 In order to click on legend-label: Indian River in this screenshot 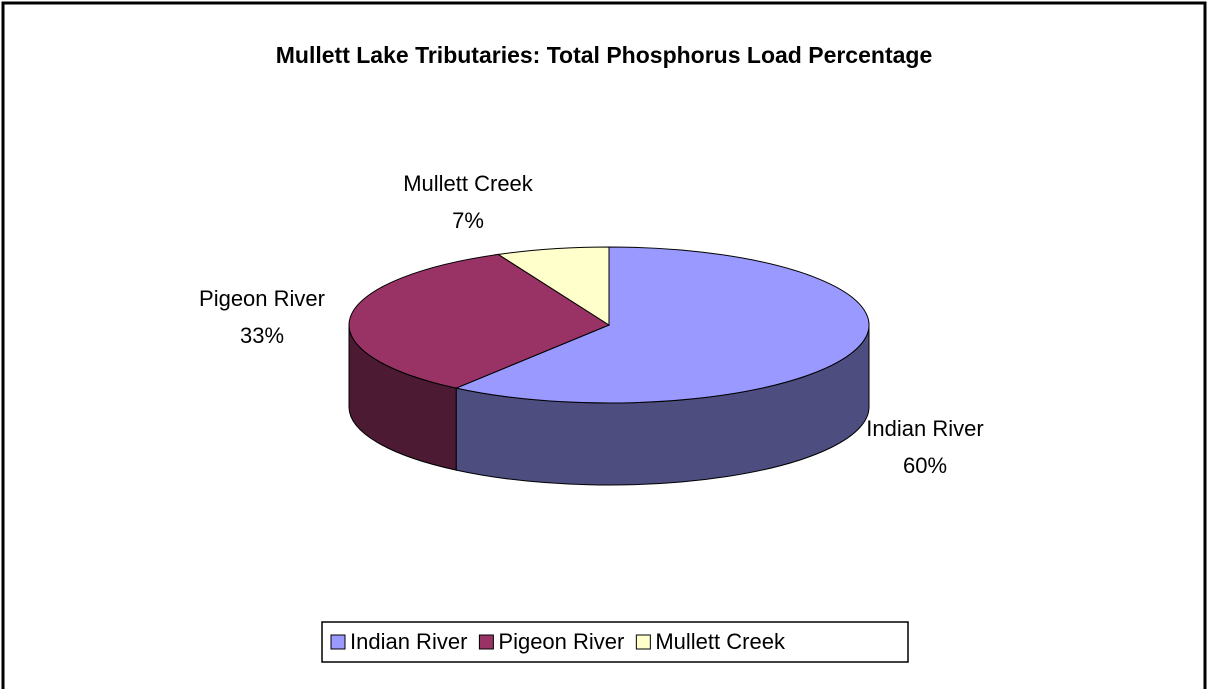, I will do `click(408, 641)`.